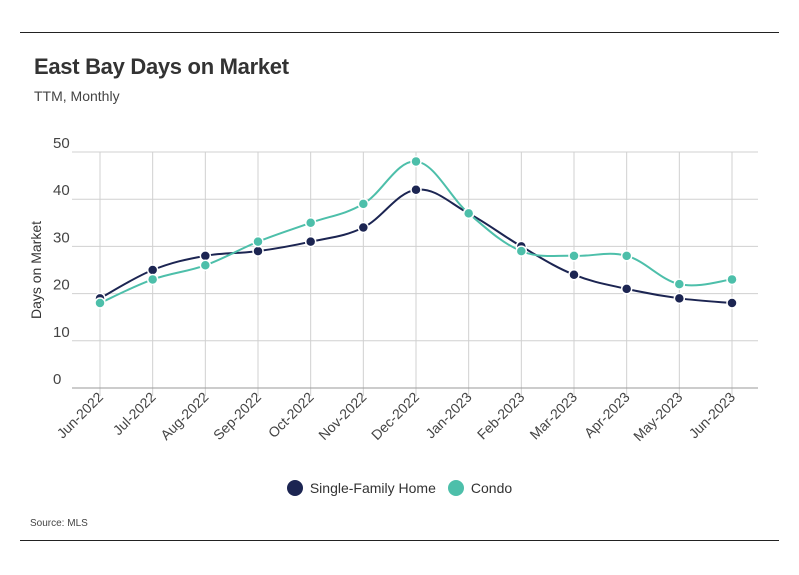 This screenshot has width=799, height=575. I want to click on x-tick-label: Sep-2022, so click(237, 416).